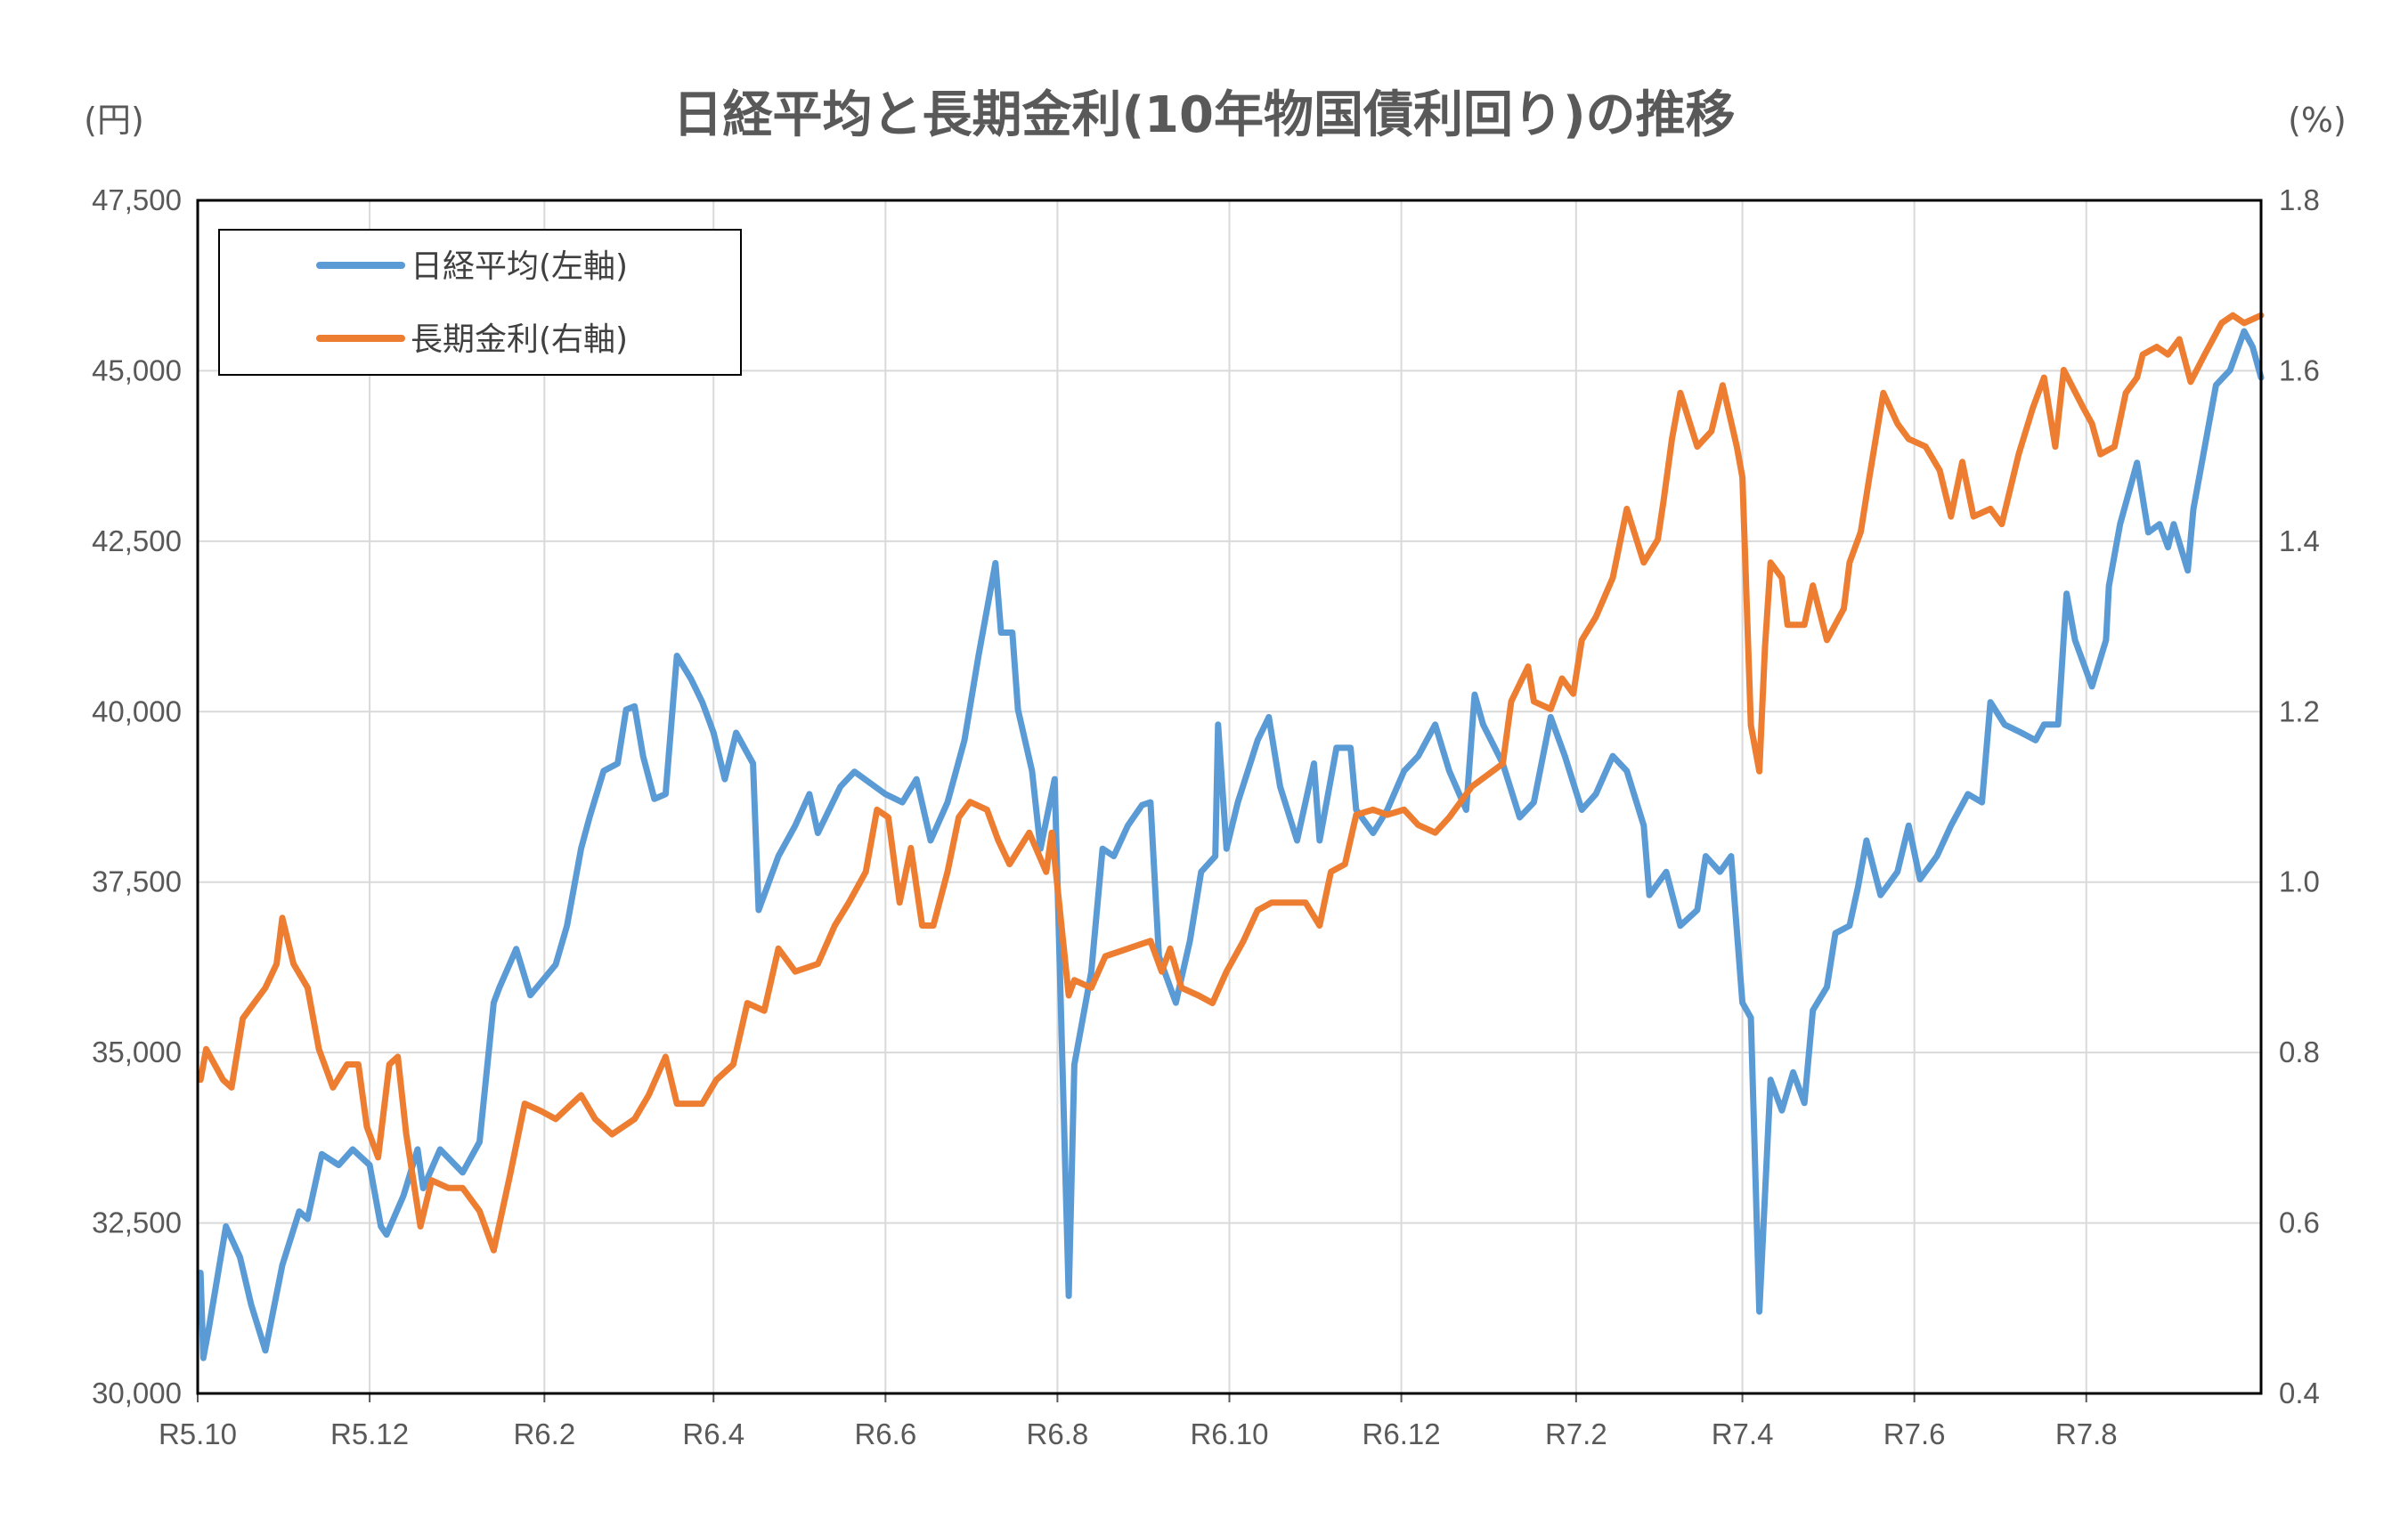 The width and height of the screenshot is (2408, 1535). I want to click on y-right-tick-label: 1.0, so click(2299, 881).